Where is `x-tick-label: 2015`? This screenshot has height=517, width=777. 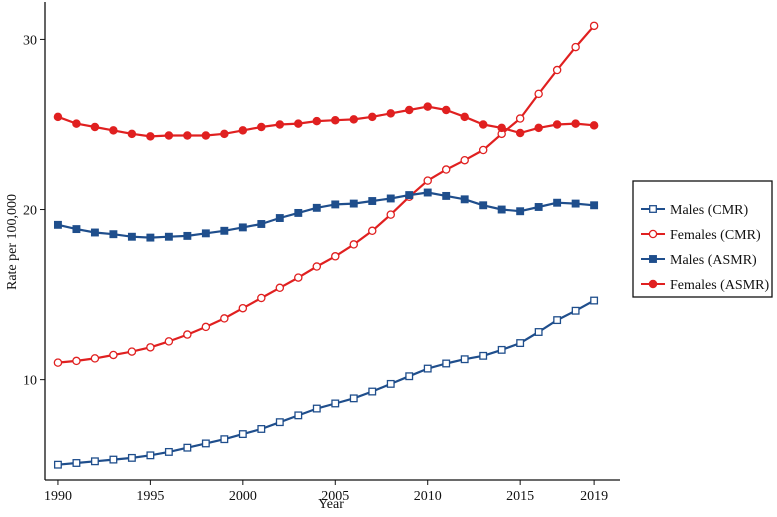 x-tick-label: 2015 is located at coordinates (520, 496).